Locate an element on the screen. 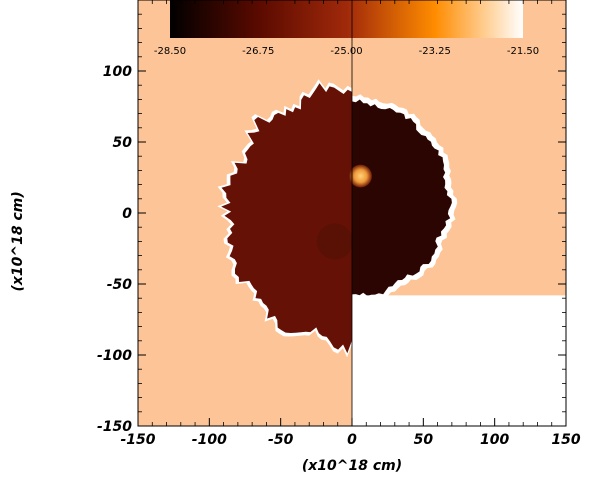  x-tick-label: -100 is located at coordinates (209, 440).